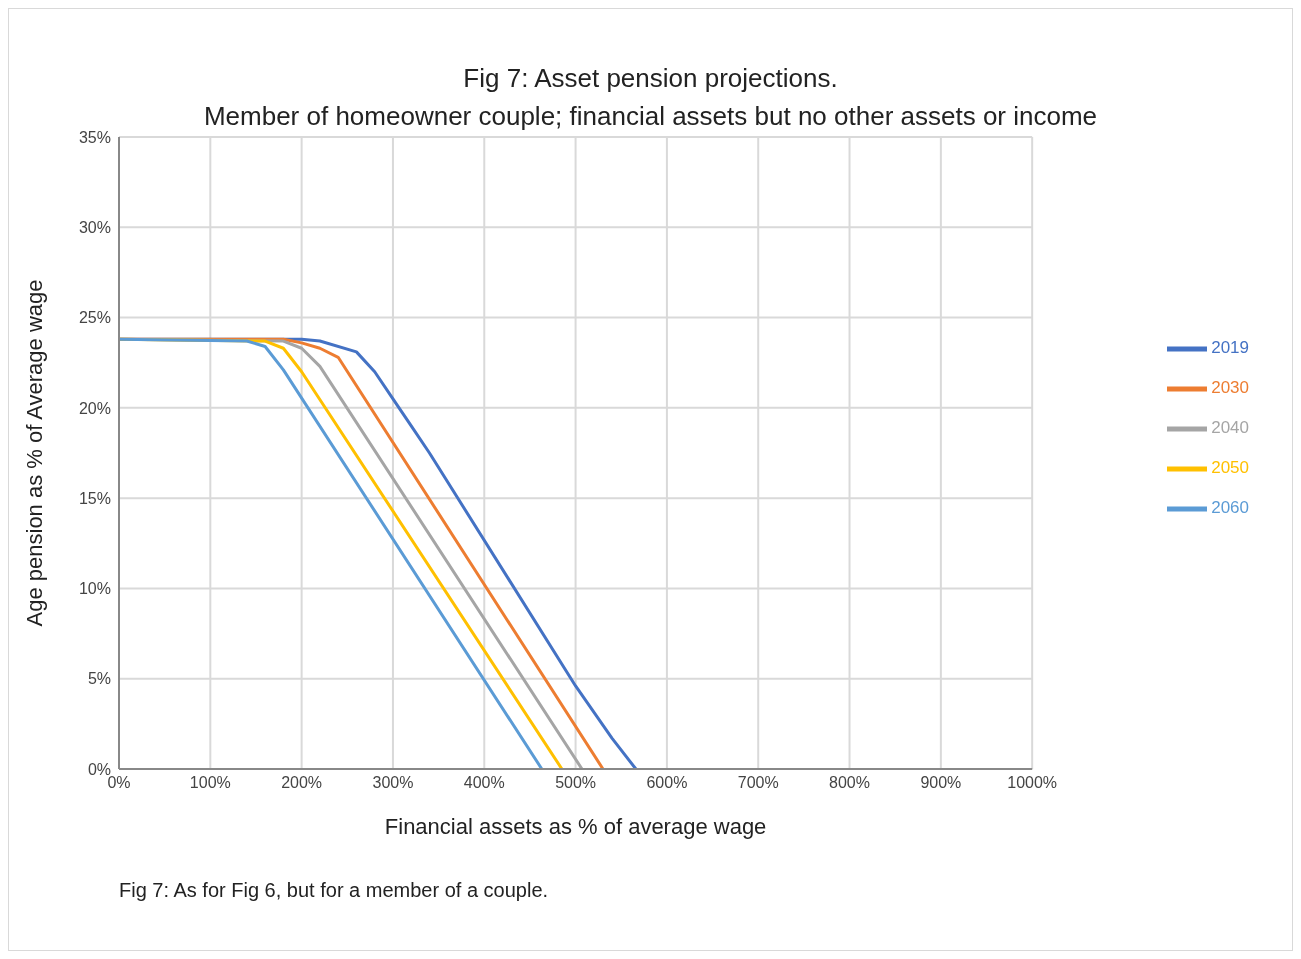 Image resolution: width=1301 pixels, height=959 pixels. Describe the element at coordinates (484, 783) in the screenshot. I see `x-tick-label: 400%` at that location.